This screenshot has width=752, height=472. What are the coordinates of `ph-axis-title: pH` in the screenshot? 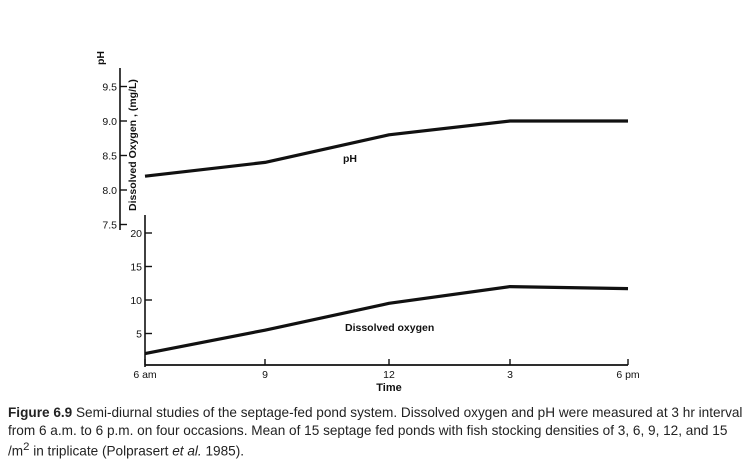 It's located at (101, 58).